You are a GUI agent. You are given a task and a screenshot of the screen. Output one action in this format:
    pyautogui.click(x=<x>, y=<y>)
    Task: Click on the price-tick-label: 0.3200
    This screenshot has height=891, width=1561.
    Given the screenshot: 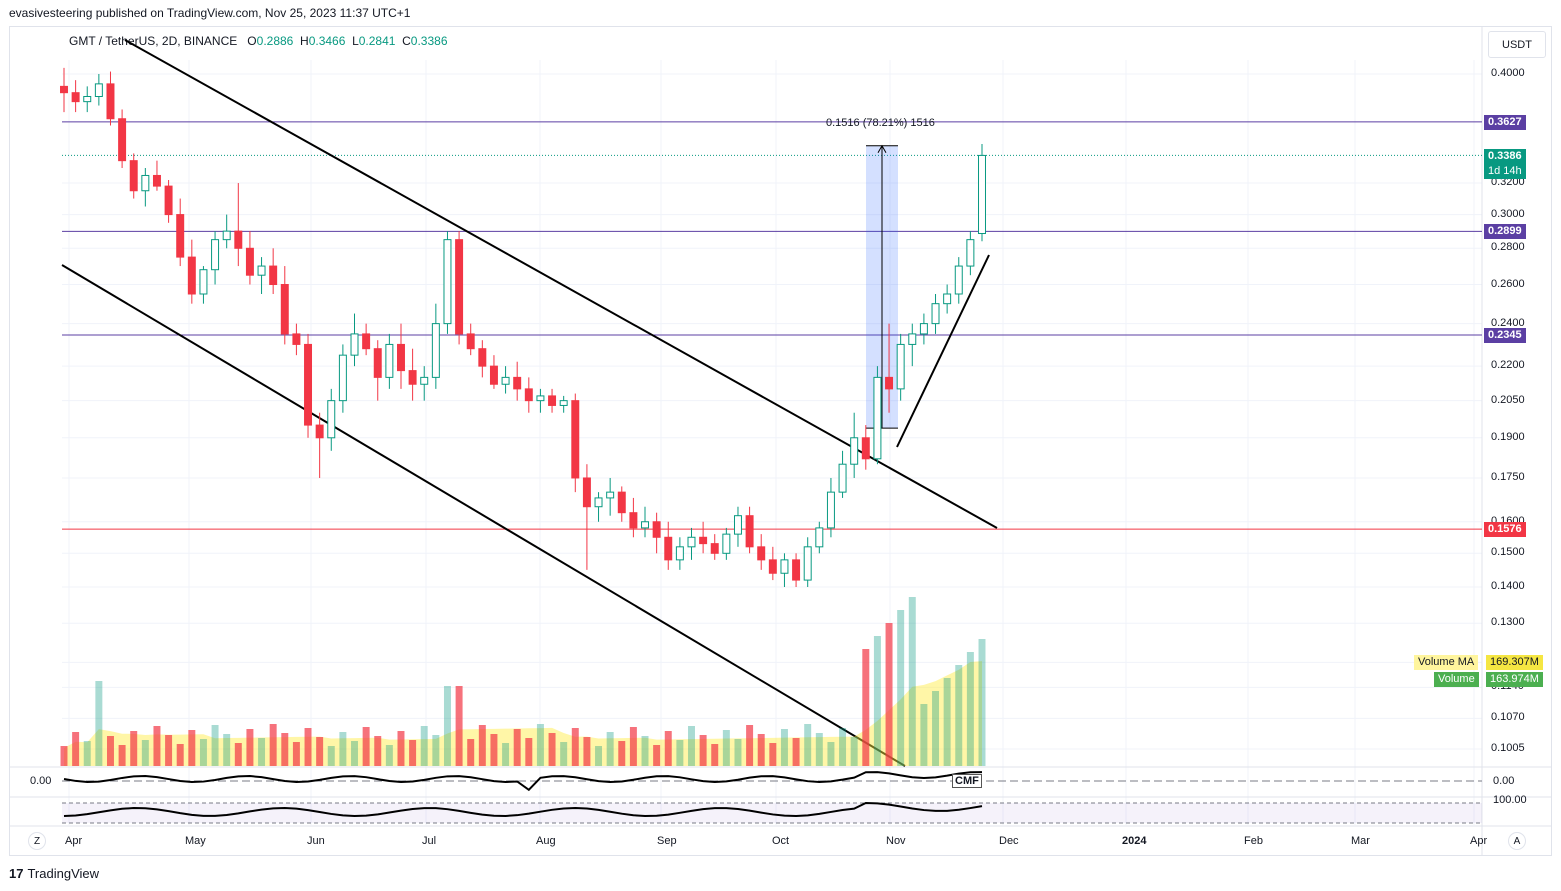 What is the action you would take?
    pyautogui.click(x=1508, y=182)
    